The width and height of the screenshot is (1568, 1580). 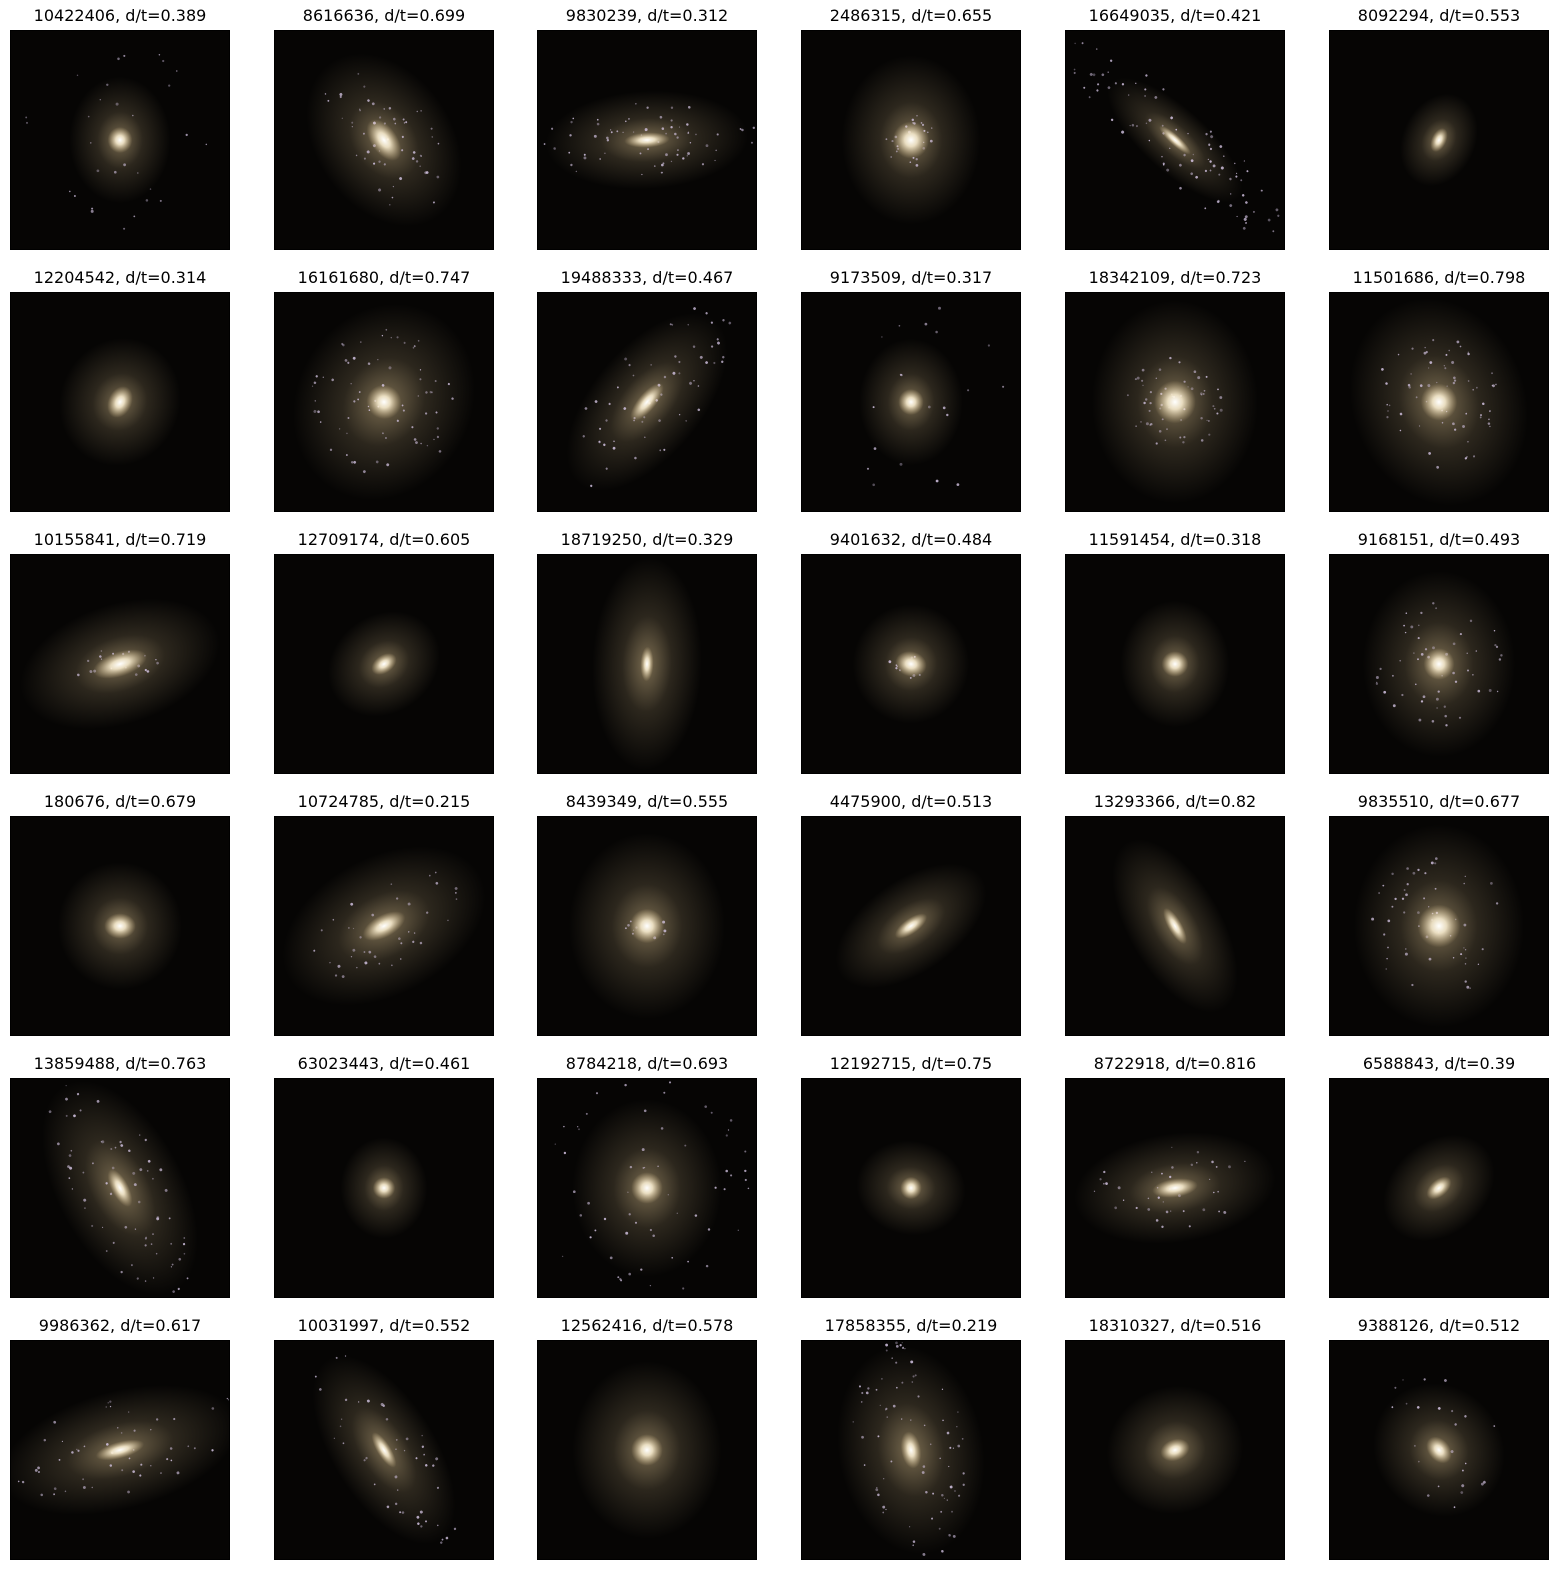 I want to click on galaxy-panel: 2486315, d/t=0.655, so click(x=911, y=131).